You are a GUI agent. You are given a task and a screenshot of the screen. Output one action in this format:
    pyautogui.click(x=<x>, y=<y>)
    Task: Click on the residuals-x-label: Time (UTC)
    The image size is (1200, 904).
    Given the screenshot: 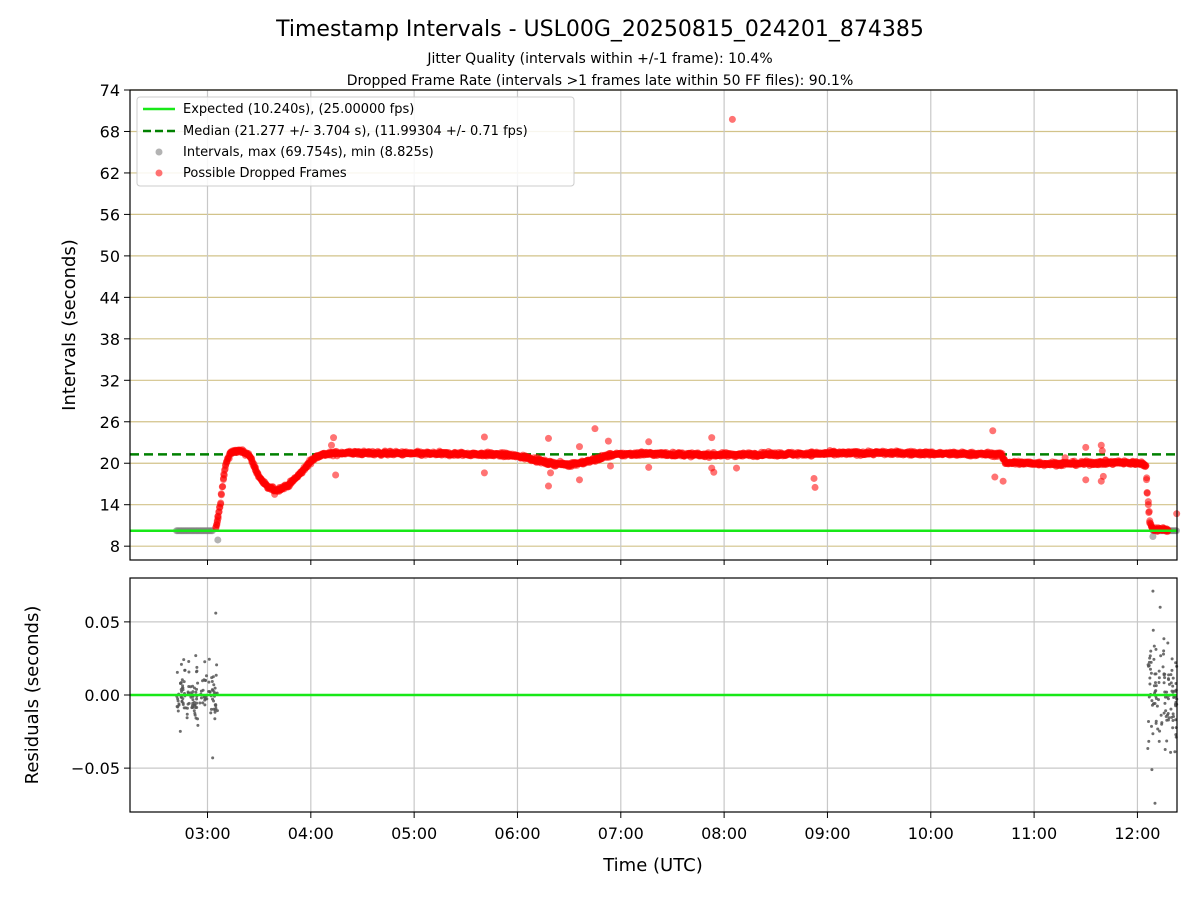 What is the action you would take?
    pyautogui.click(x=652, y=865)
    